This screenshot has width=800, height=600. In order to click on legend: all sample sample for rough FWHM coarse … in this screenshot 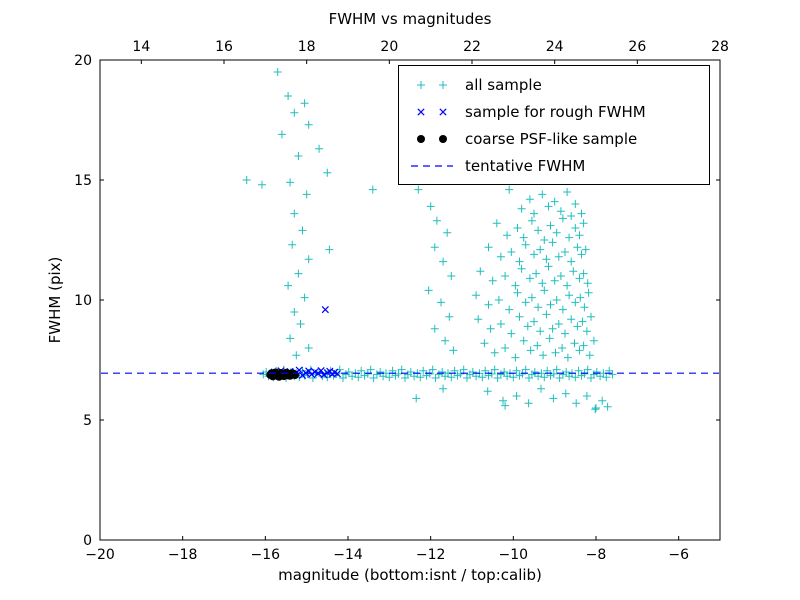, I will do `click(554, 125)`.